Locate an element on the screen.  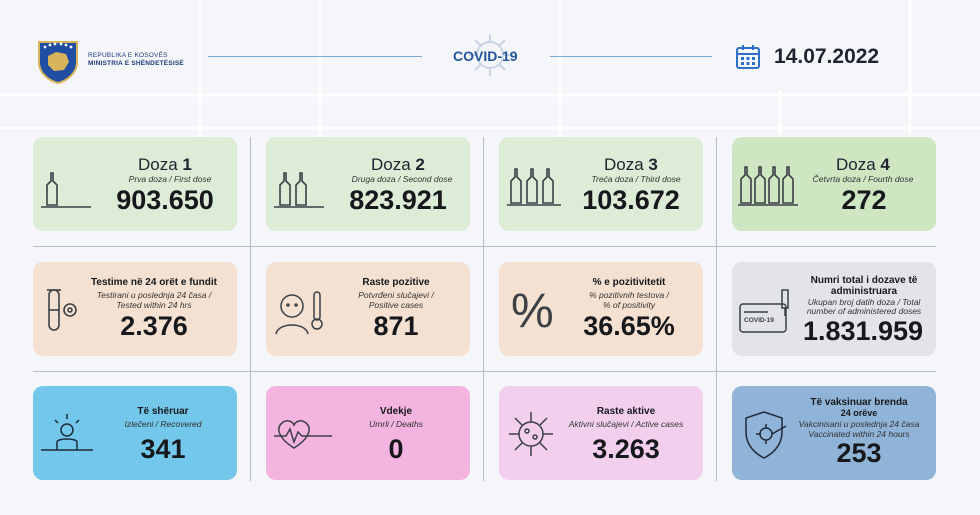
dose-title: Doza 1 is located at coordinates (165, 165).